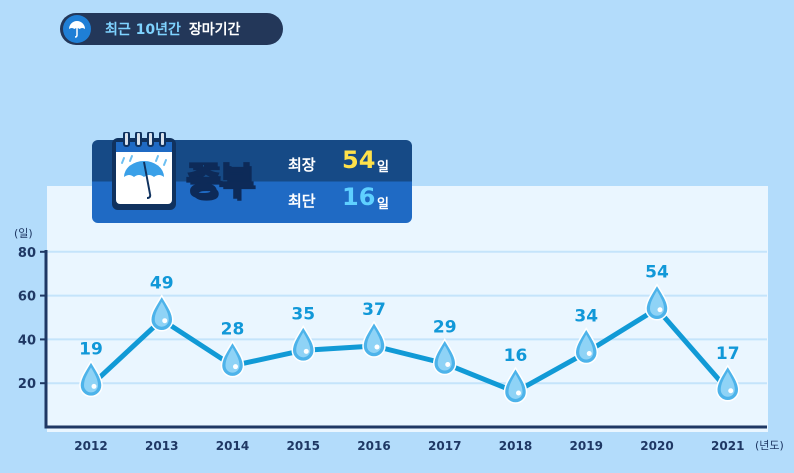  Describe the element at coordinates (383, 204) in the screenshot. I see `shortest-unit: 일` at that location.